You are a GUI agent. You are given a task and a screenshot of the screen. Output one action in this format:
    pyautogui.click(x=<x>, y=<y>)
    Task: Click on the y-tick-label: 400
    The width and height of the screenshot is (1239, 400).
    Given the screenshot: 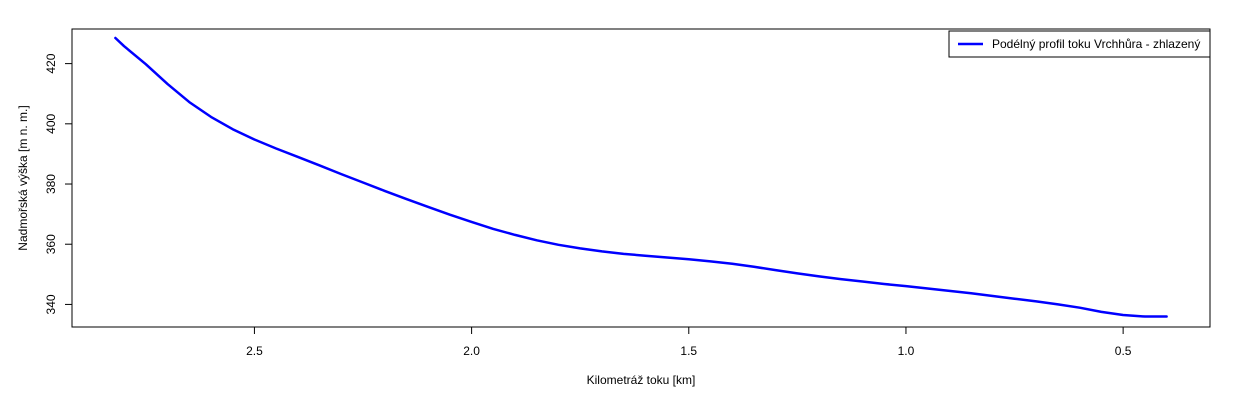 What is the action you would take?
    pyautogui.click(x=51, y=123)
    